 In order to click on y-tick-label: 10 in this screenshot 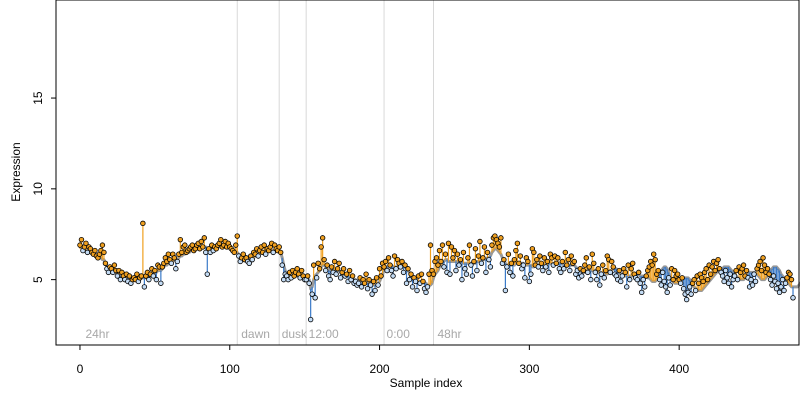, I will do `click(38, 189)`.